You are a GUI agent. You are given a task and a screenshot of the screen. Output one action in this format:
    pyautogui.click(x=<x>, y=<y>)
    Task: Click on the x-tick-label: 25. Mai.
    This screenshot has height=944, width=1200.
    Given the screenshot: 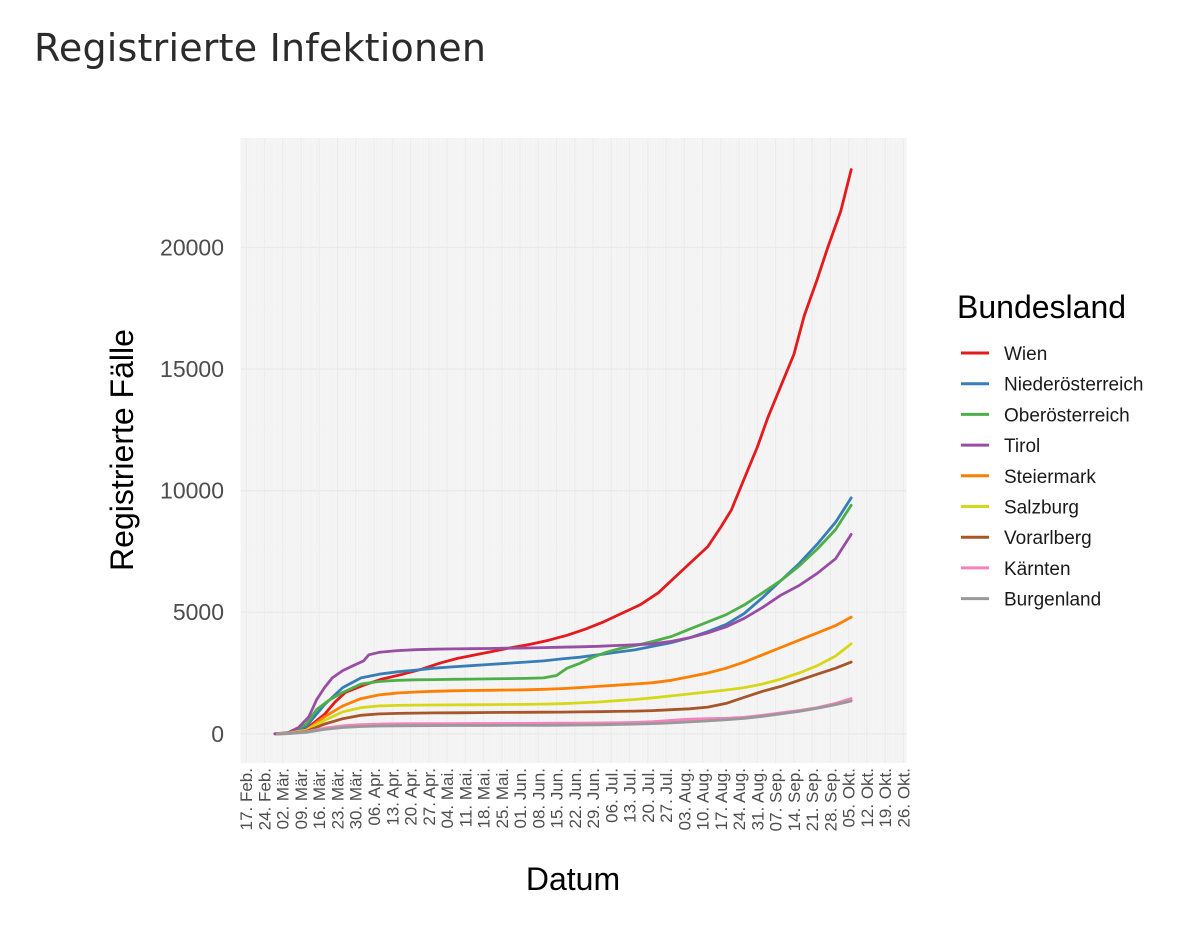 What is the action you would take?
    pyautogui.click(x=502, y=798)
    